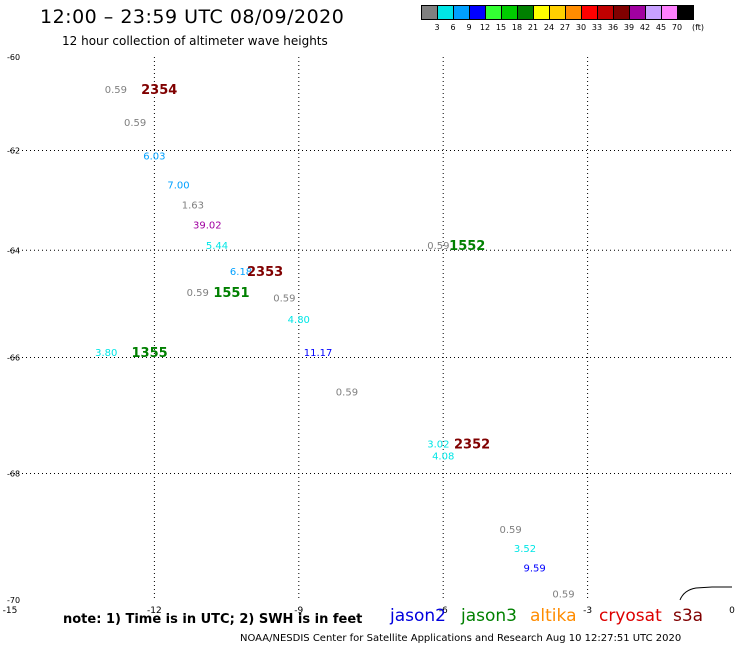 The height and width of the screenshot is (650, 740). I want to click on color-scale-label: 45, so click(661, 27).